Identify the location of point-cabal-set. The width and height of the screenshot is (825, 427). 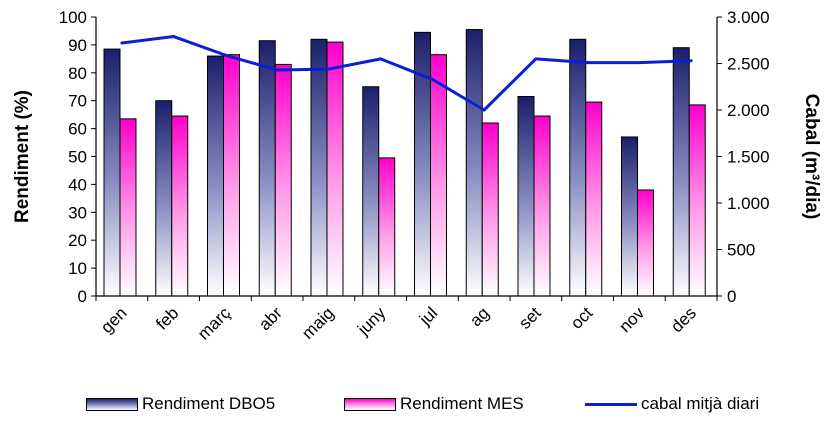
(536, 59).